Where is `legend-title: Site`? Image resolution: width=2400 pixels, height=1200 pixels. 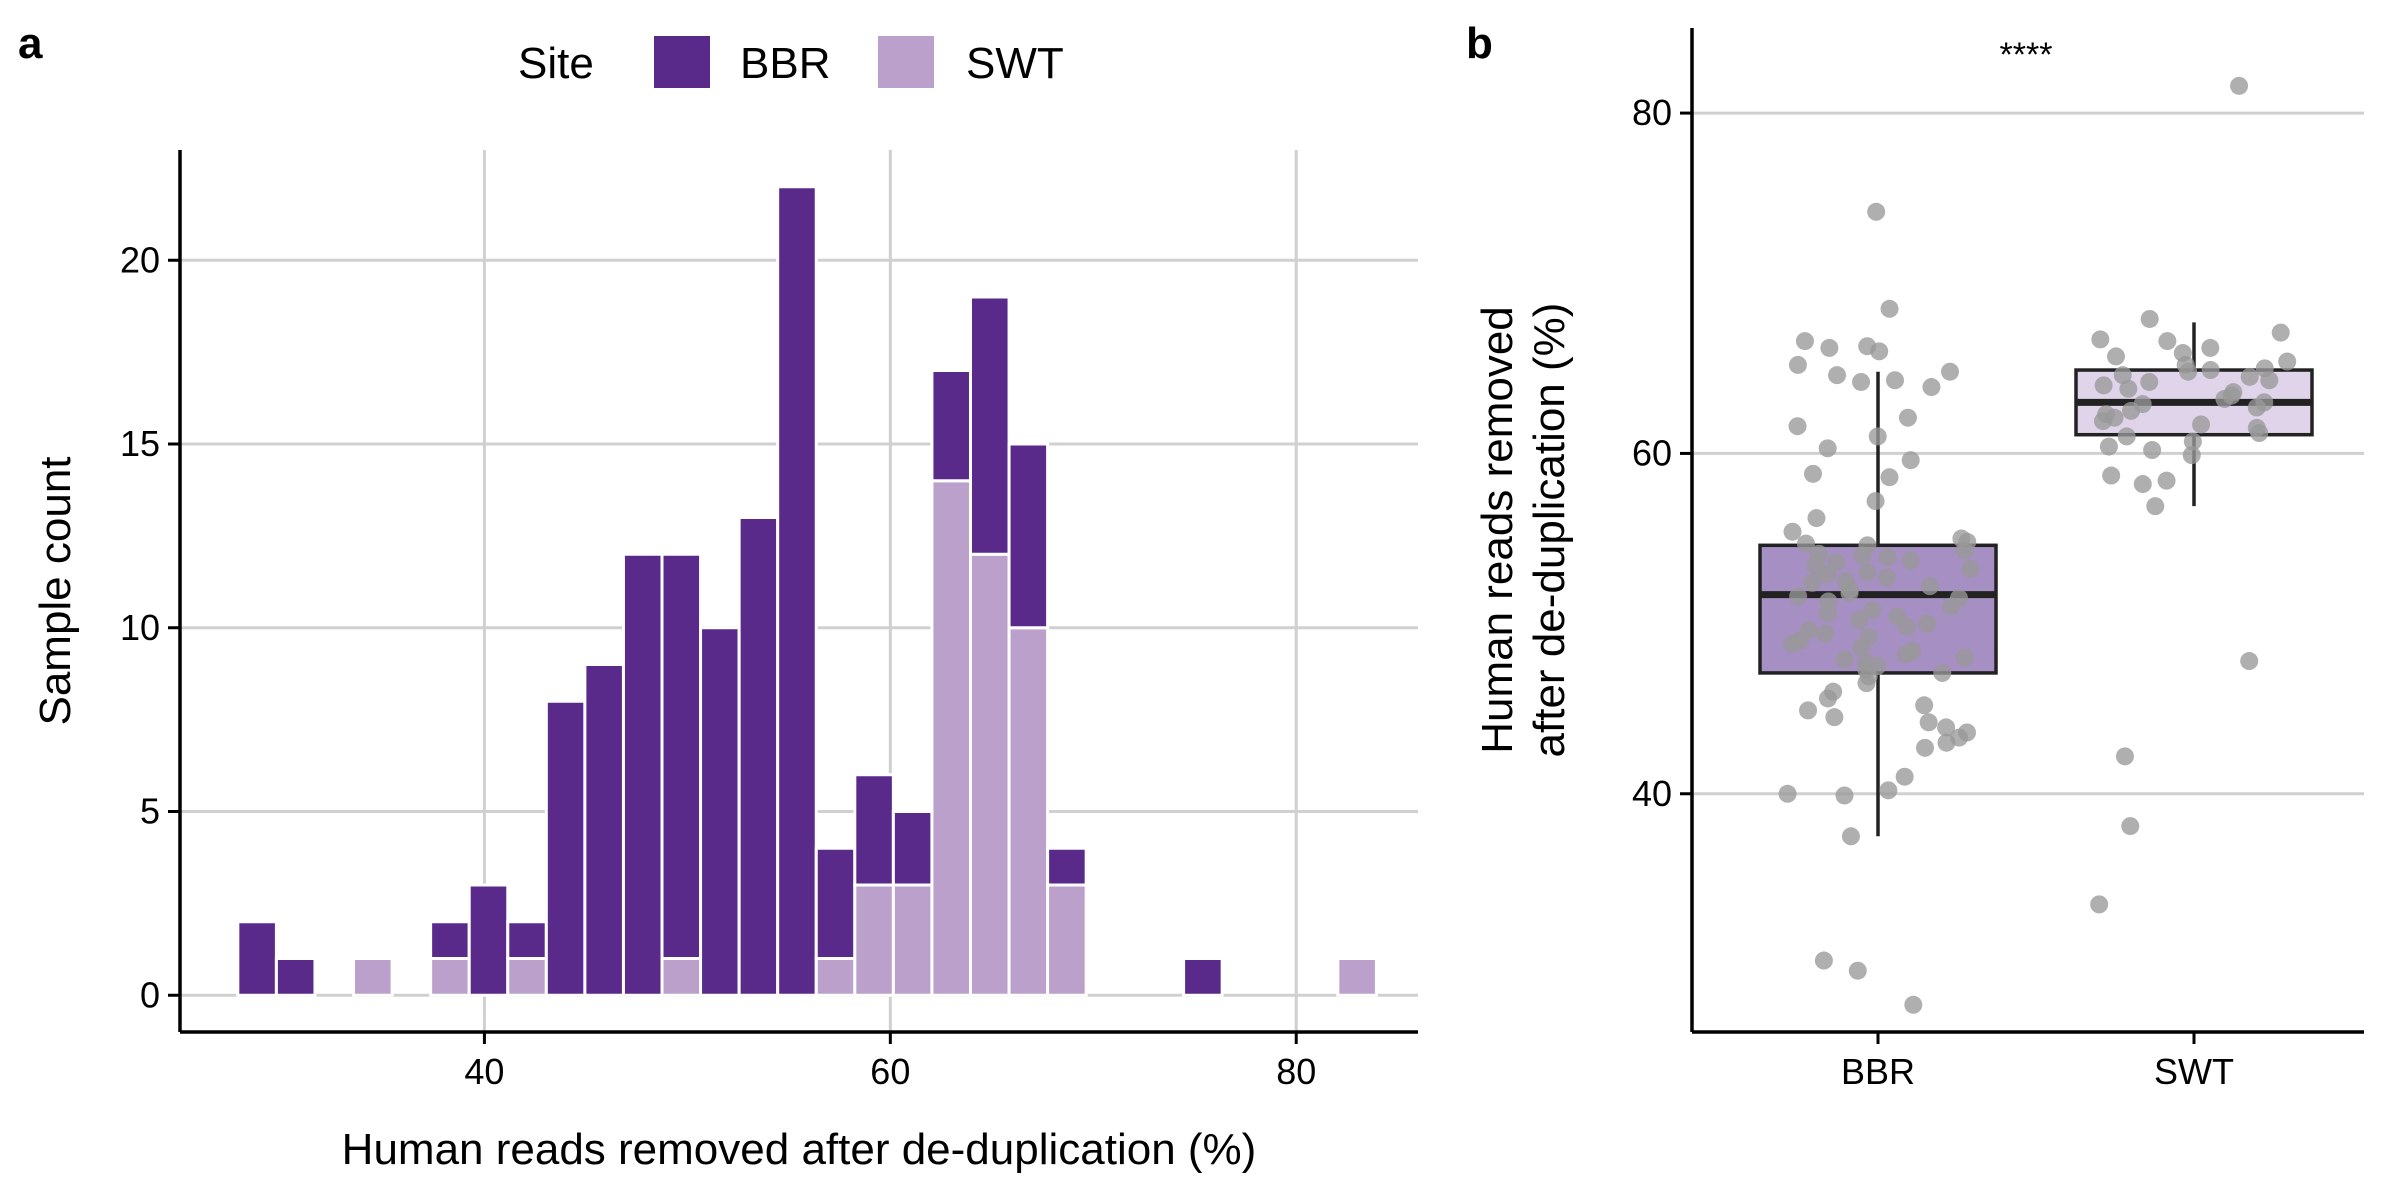
legend-title: Site is located at coordinates (556, 63).